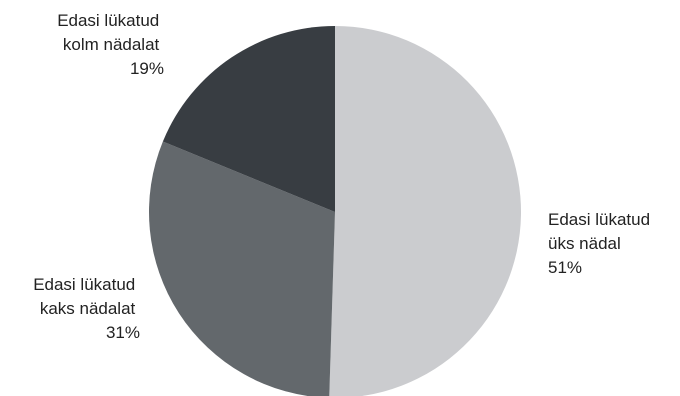 The image size is (680, 396). I want to click on slice-label-uks-nadal-line2: üks nädal, so click(584, 243).